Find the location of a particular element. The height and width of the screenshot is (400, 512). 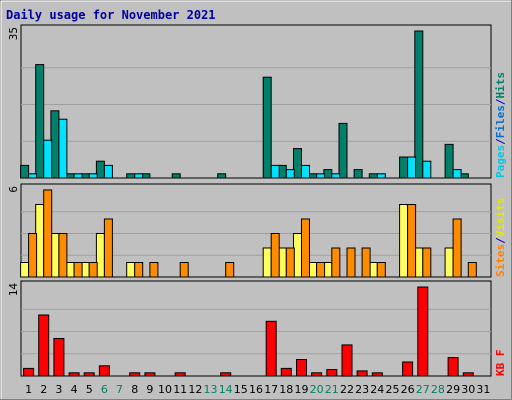

kbytes-ymax-label: 14 is located at coordinates (13, 290).